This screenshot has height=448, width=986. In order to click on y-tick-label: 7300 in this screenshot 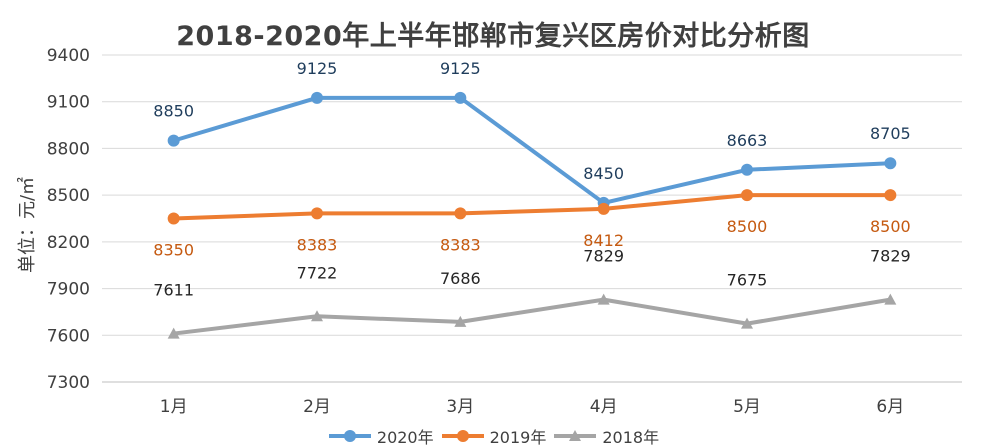, I will do `click(68, 383)`.